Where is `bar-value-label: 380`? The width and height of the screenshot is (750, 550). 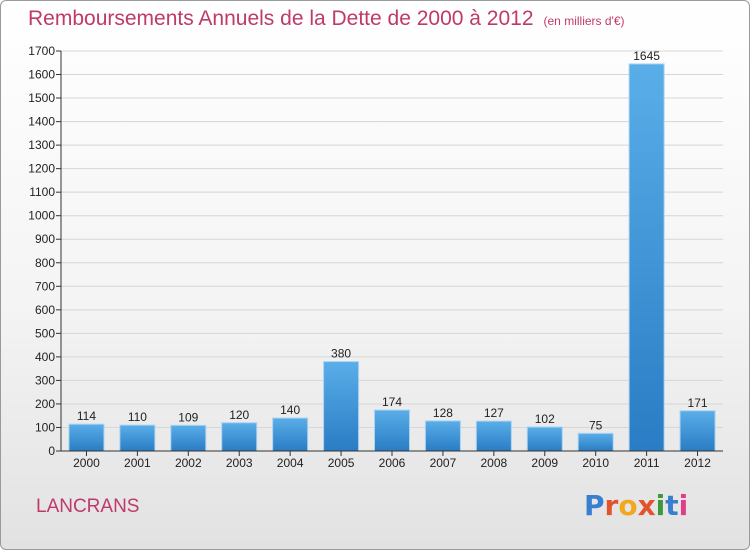
bar-value-label: 380 is located at coordinates (341, 354).